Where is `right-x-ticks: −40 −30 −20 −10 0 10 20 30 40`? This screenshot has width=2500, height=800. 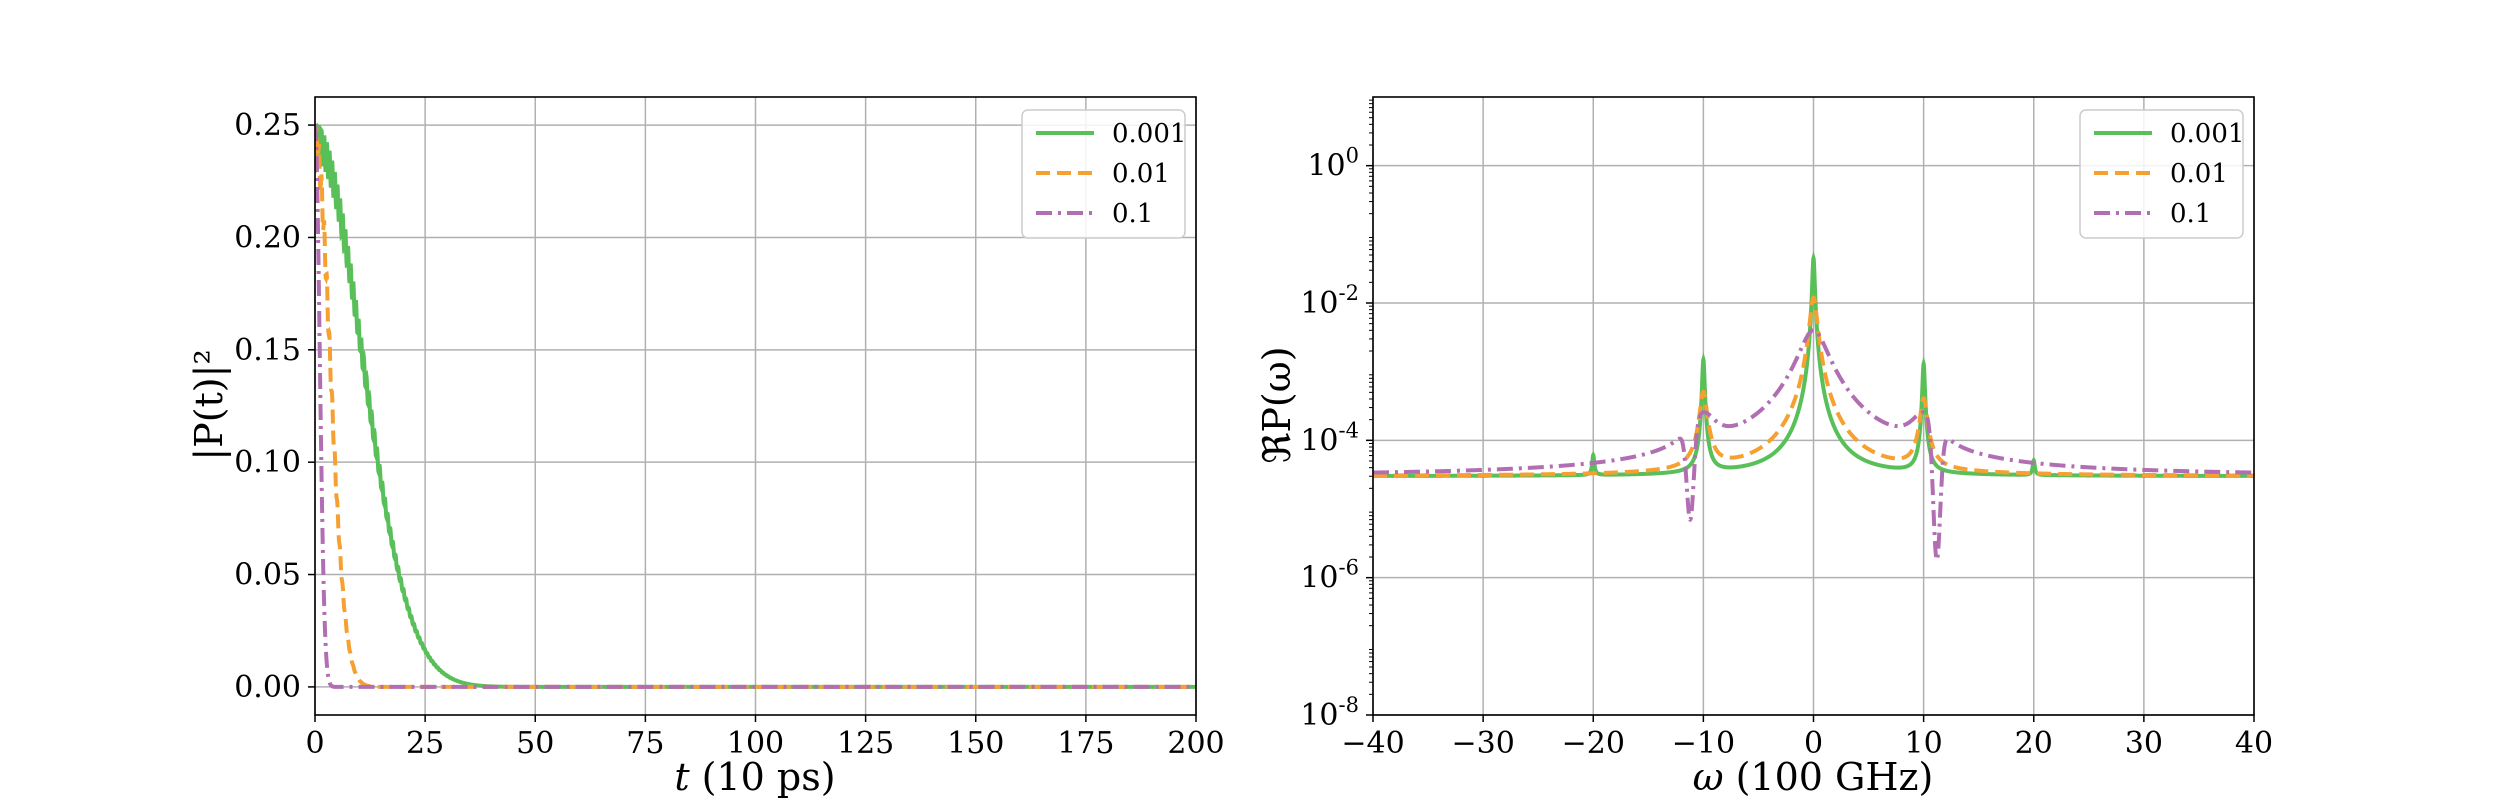
right-x-ticks: −40 −30 −20 −10 0 10 20 30 40 is located at coordinates (1807, 738).